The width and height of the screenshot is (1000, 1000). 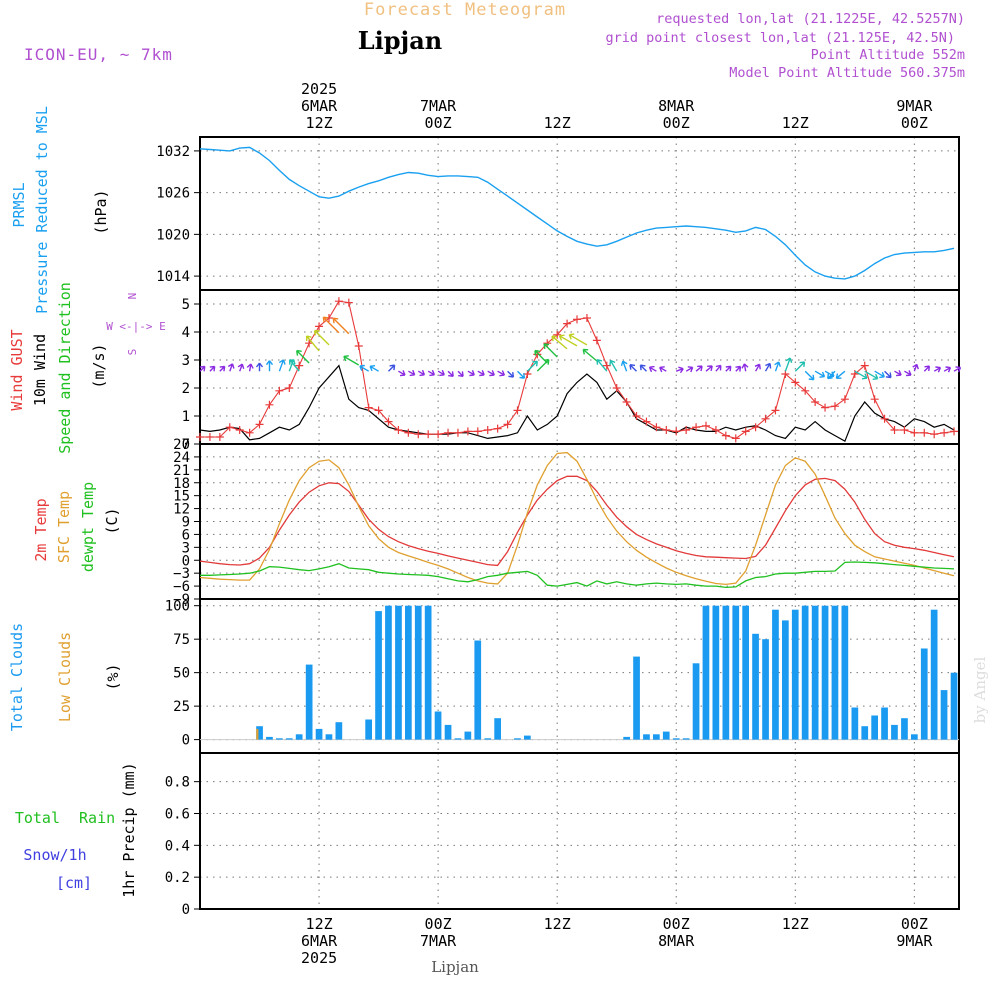 What do you see at coordinates (173, 235) in the screenshot?
I see `pressure-ytick-label-1: 1020` at bounding box center [173, 235].